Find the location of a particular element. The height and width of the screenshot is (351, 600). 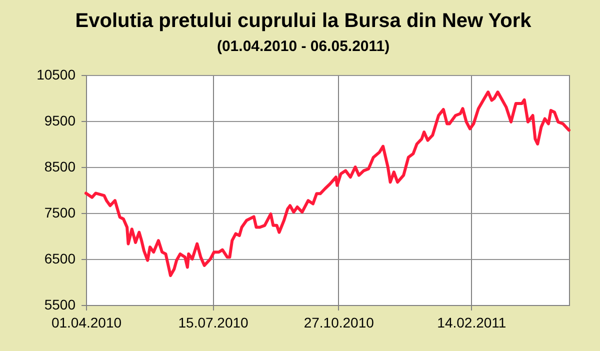

y-tick-label: 8500 is located at coordinates (60, 166).